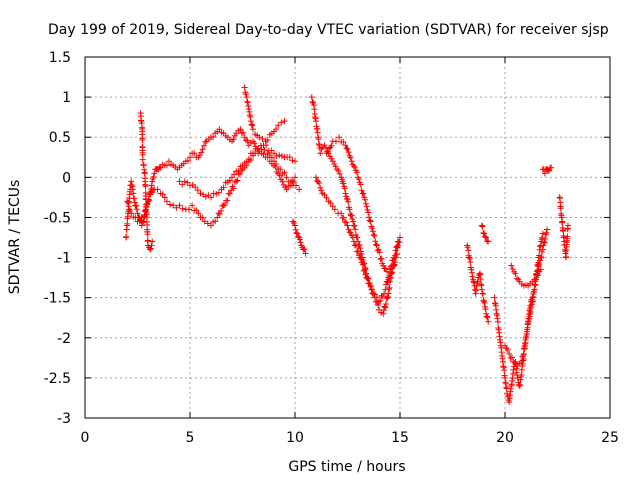  What do you see at coordinates (64, 419) in the screenshot?
I see `y-tick-label: -3` at bounding box center [64, 419].